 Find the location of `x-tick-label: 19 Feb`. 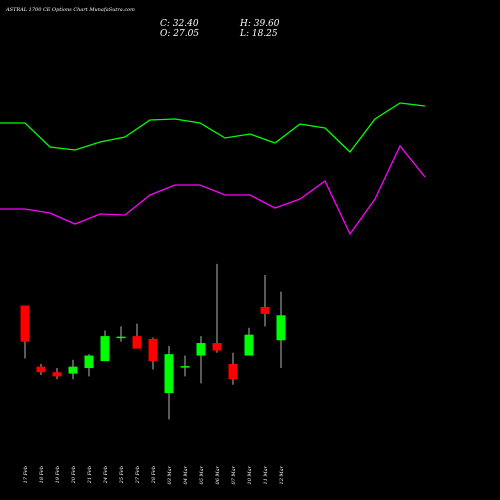

x-tick-label: 19 Feb is located at coordinates (58, 474).